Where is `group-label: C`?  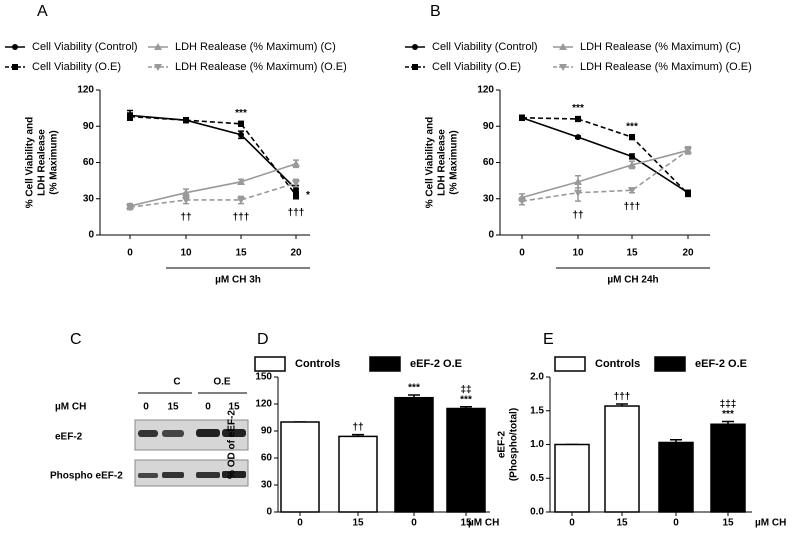 group-label: C is located at coordinates (176, 382).